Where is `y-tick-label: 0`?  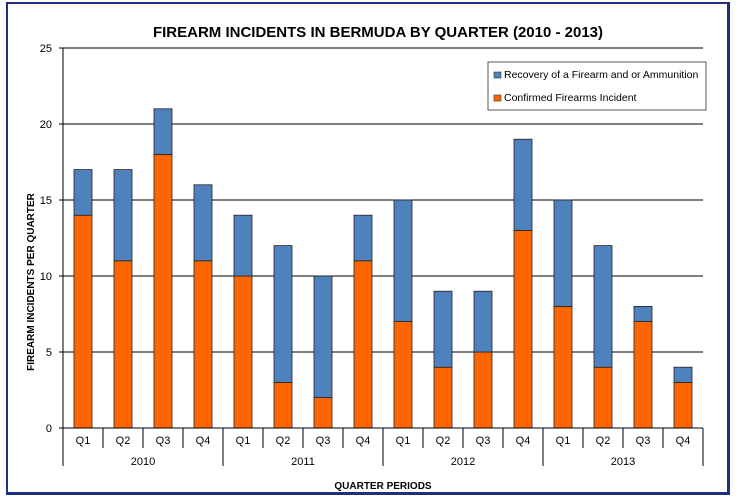
y-tick-label: 0 is located at coordinates (49, 429).